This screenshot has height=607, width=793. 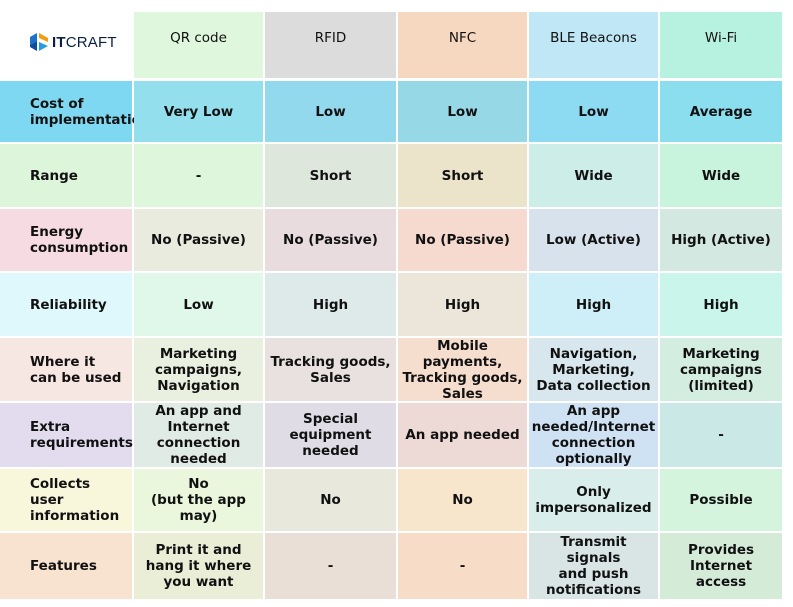 I want to click on cell-text: Reliability, so click(x=68, y=305).